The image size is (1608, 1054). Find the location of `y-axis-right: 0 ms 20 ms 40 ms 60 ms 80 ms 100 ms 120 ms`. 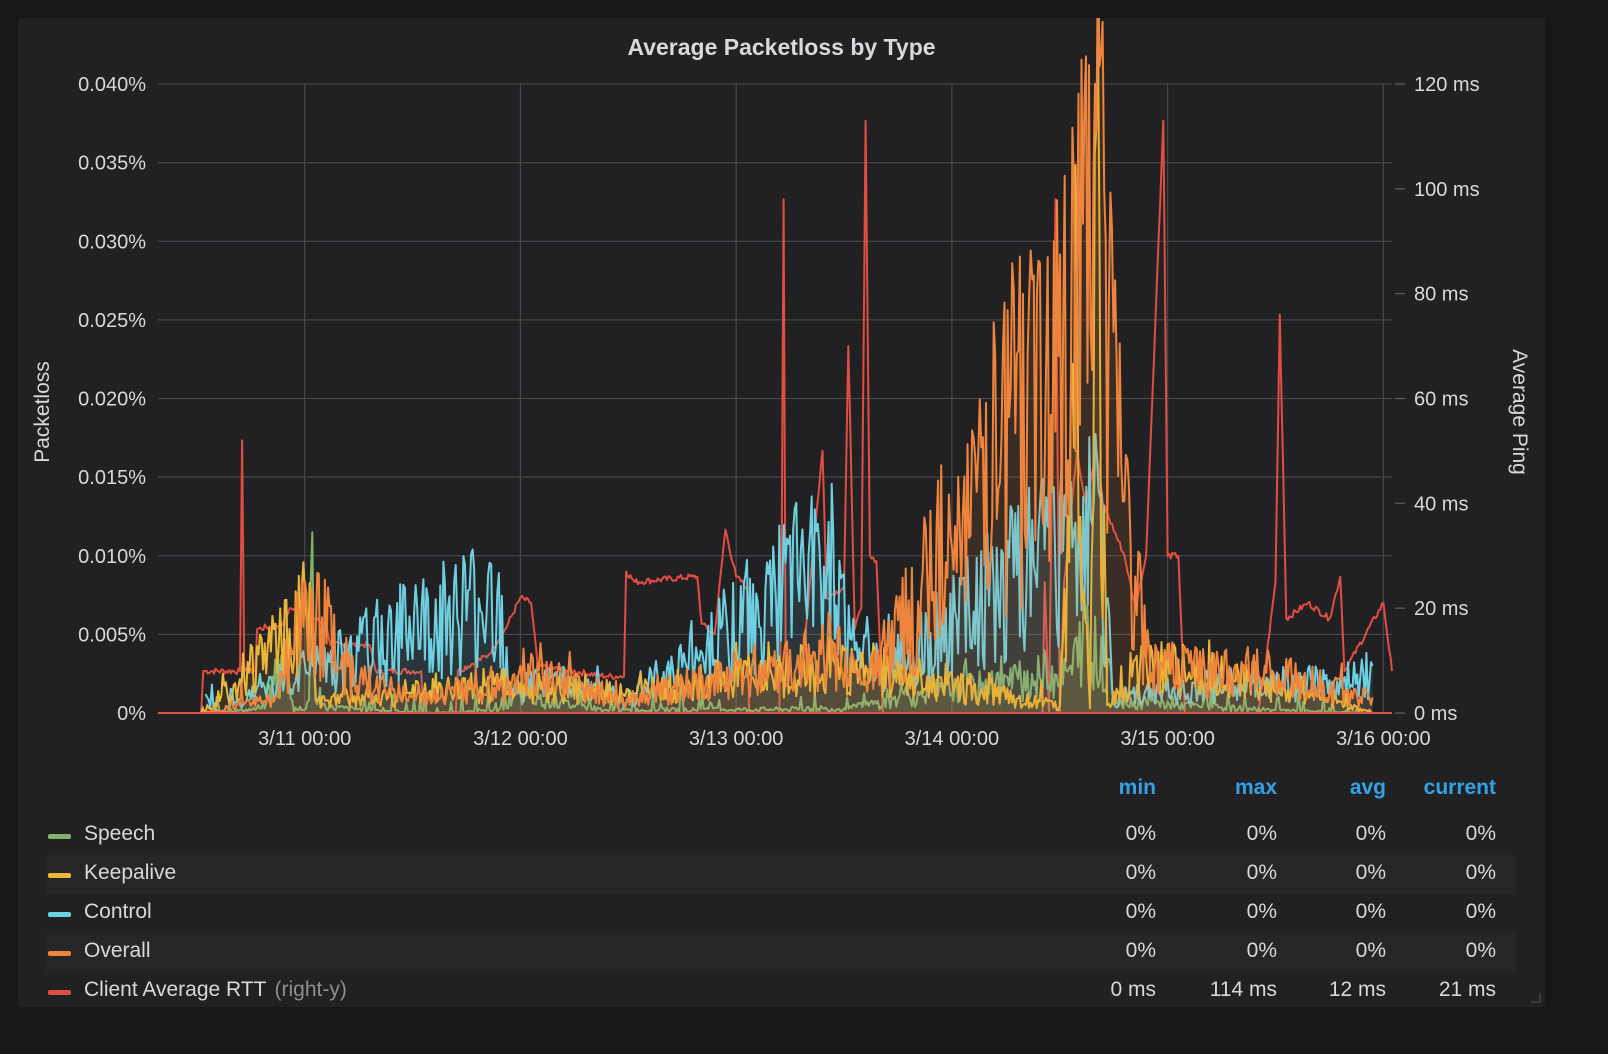

y-axis-right: 0 ms 20 ms 40 ms 60 ms 80 ms 100 ms 120 ms is located at coordinates (1437, 399).